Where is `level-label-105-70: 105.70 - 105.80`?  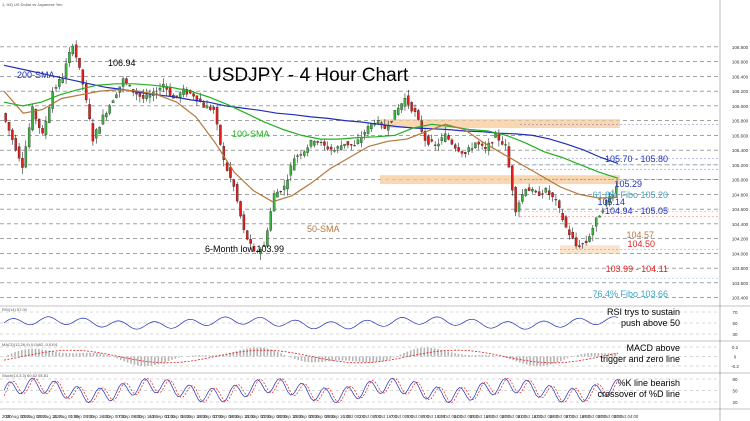 level-label-105-70: 105.70 - 105.80 is located at coordinates (636, 159).